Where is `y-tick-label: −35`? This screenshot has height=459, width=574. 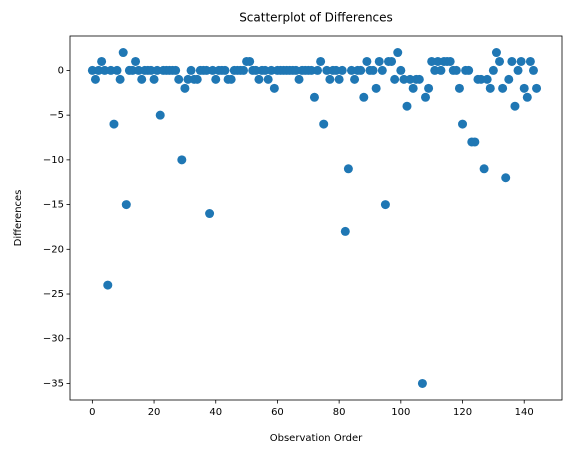
y-tick-label: −35 is located at coordinates (53, 383).